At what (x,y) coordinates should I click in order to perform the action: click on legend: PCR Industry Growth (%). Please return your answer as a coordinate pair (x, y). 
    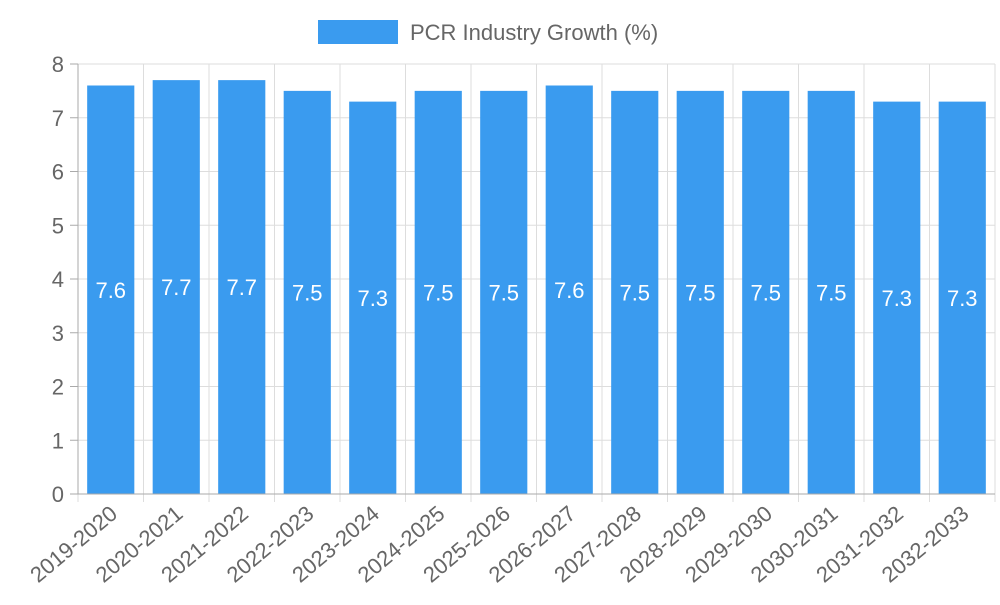
    Looking at the image, I should click on (488, 32).